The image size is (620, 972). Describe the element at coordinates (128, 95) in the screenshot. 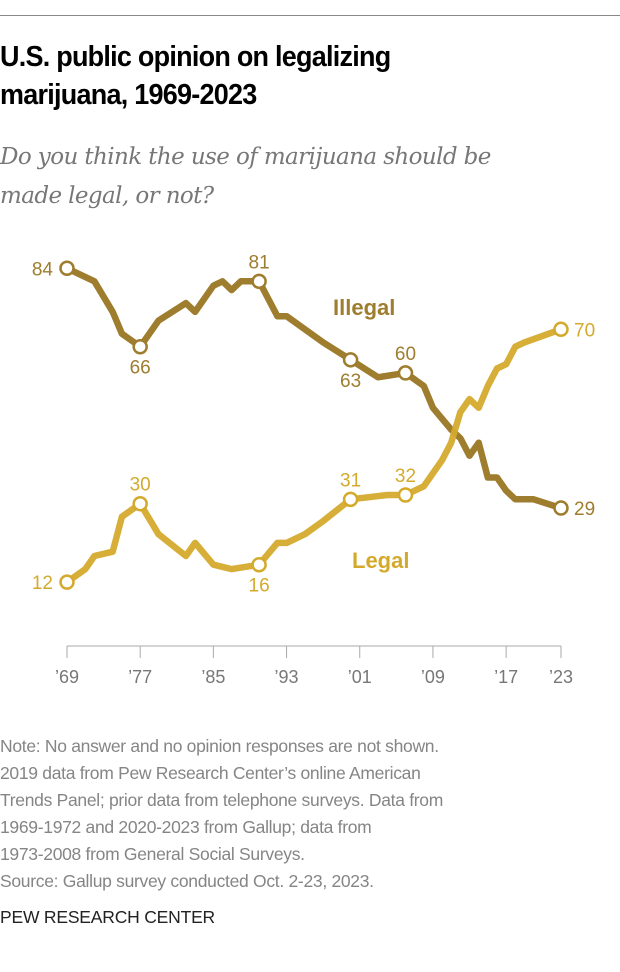

I see `title-line: marijuana, 1969-2023` at that location.